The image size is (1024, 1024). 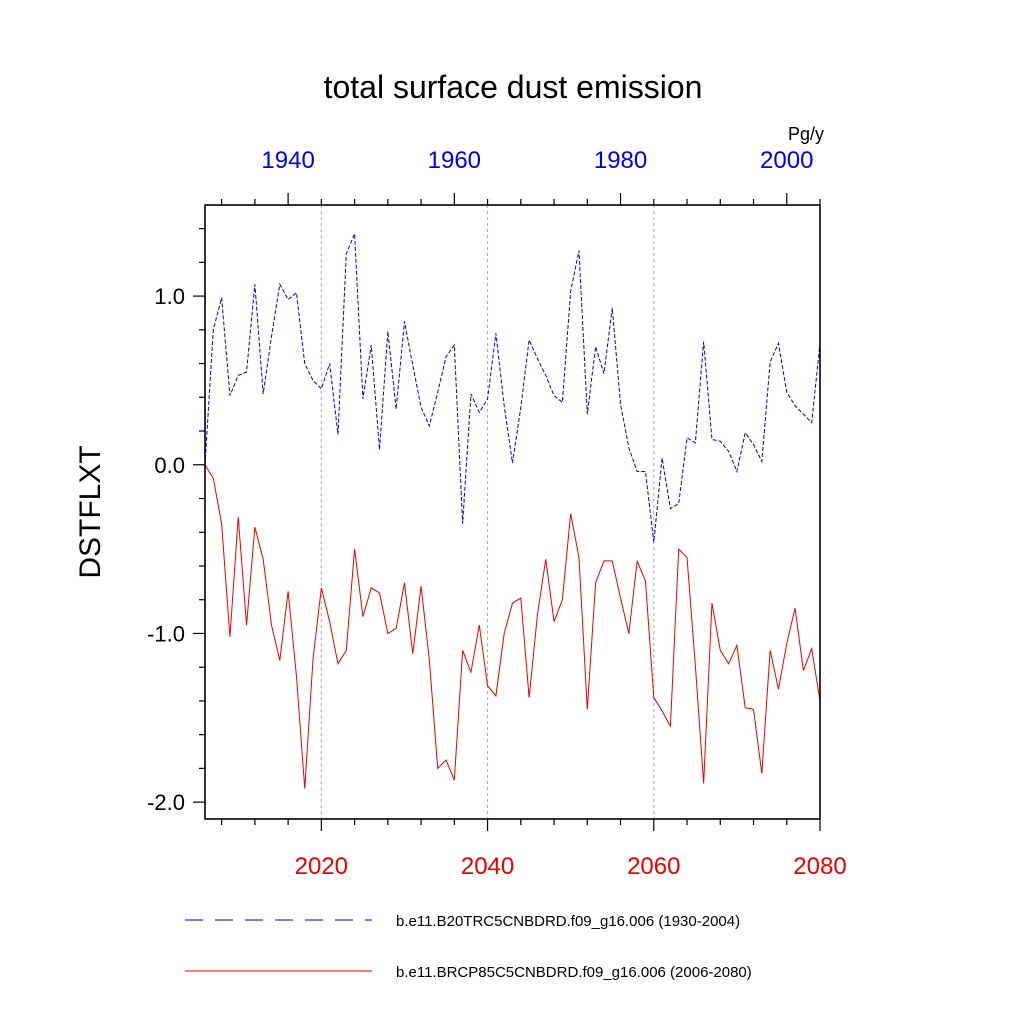 What do you see at coordinates (166, 802) in the screenshot?
I see `y-tick-label: -2.0` at bounding box center [166, 802].